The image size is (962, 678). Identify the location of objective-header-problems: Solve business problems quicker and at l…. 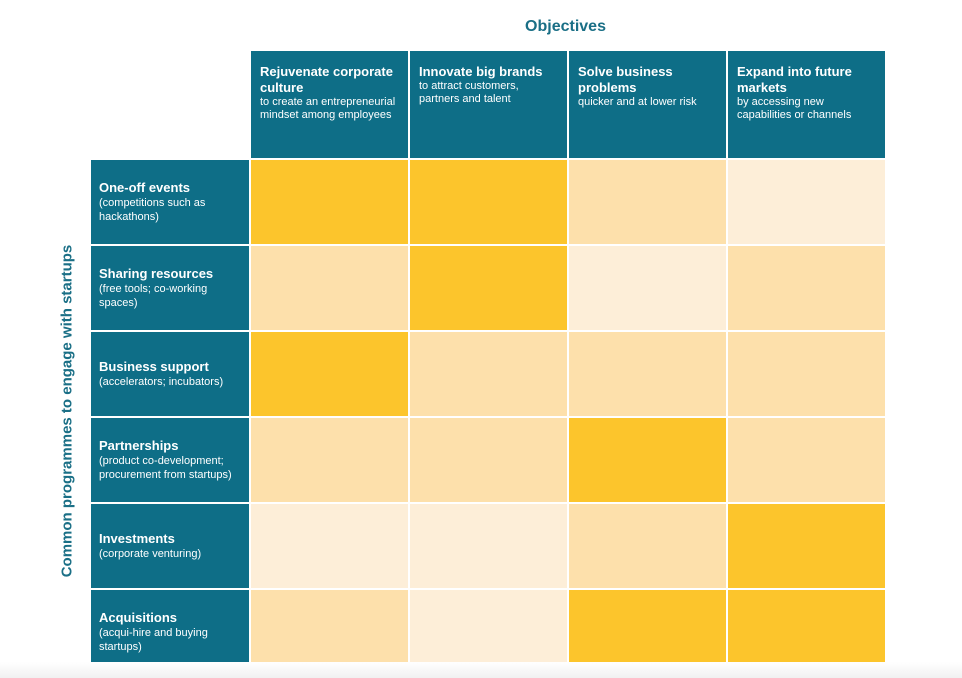
(647, 104).